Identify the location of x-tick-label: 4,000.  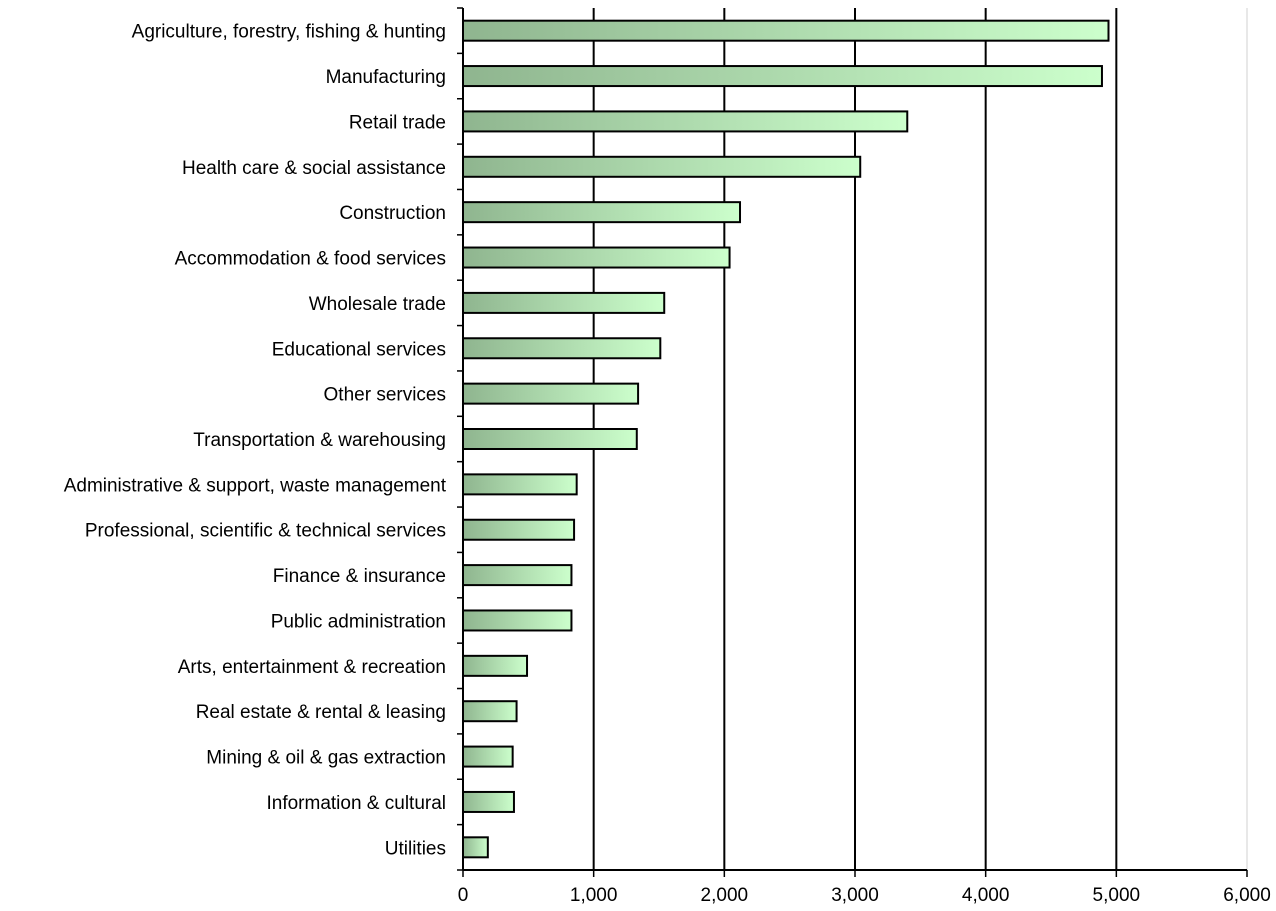
(986, 895).